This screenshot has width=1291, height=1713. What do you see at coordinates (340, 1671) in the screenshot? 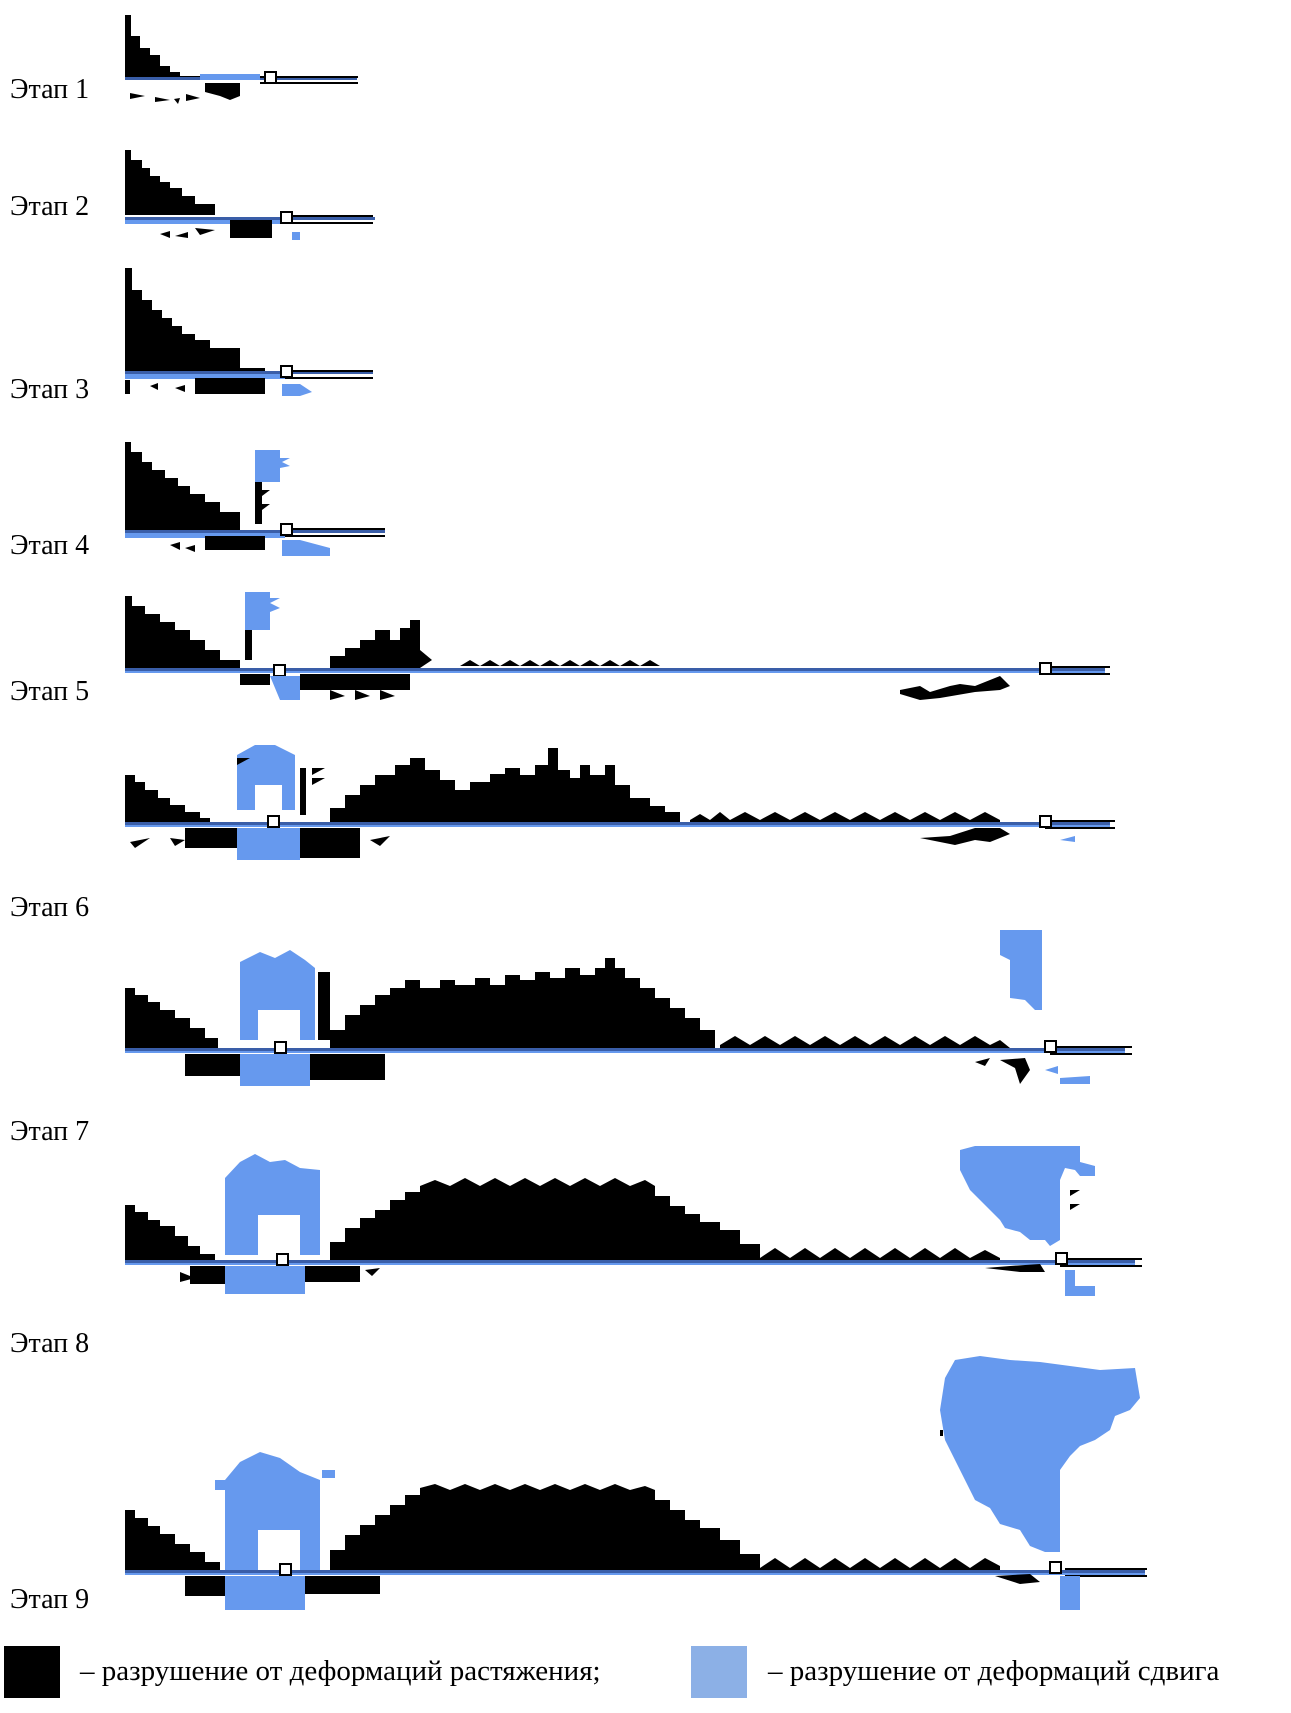
I see `legend-label-tension: – разрушение от деформаций растяжения;` at bounding box center [340, 1671].